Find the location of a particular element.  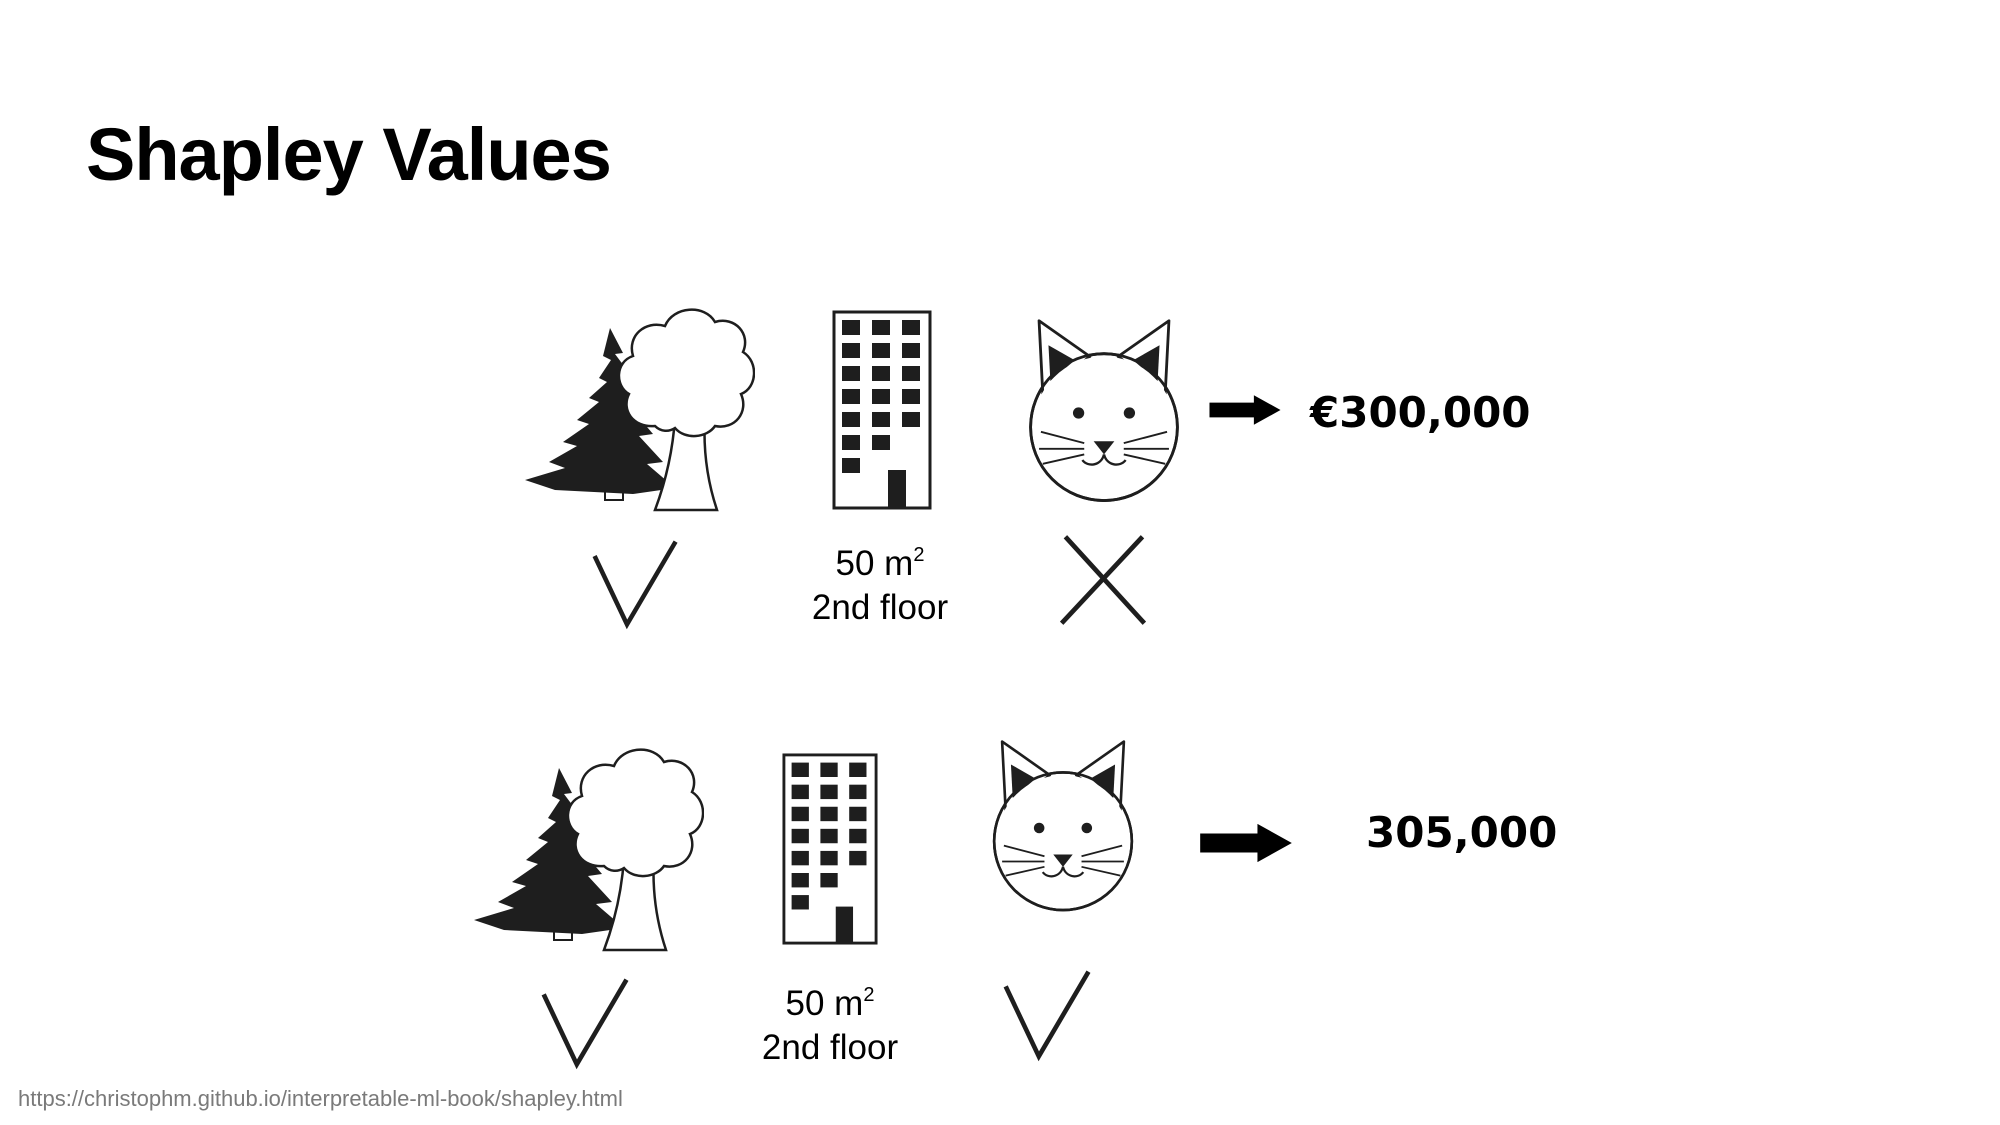

cross-icon is located at coordinates (1103, 580).